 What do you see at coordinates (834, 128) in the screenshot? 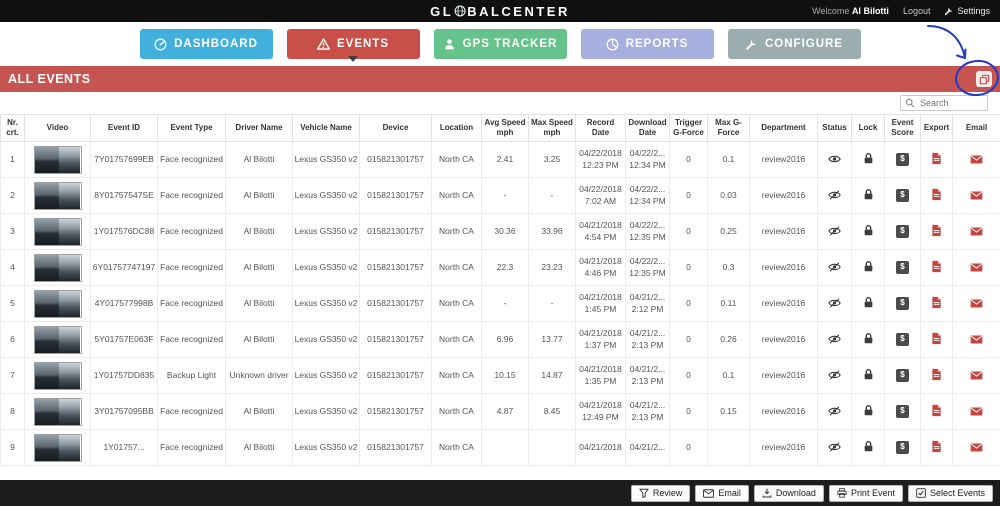
I see `col-status: Status` at bounding box center [834, 128].